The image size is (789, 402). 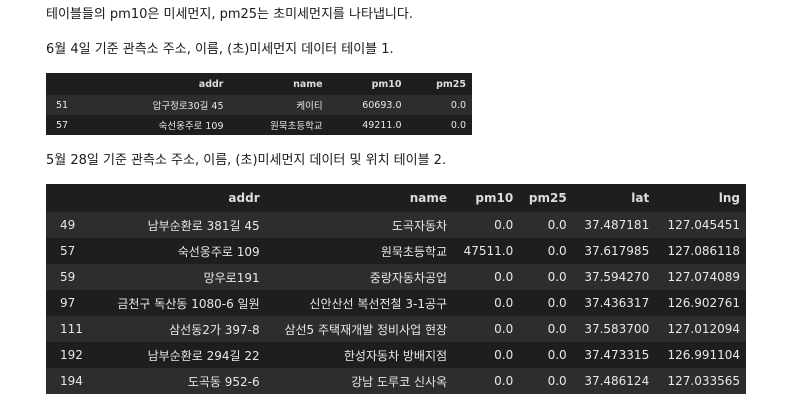 What do you see at coordinates (73, 225) in the screenshot?
I see `row-index: 49` at bounding box center [73, 225].